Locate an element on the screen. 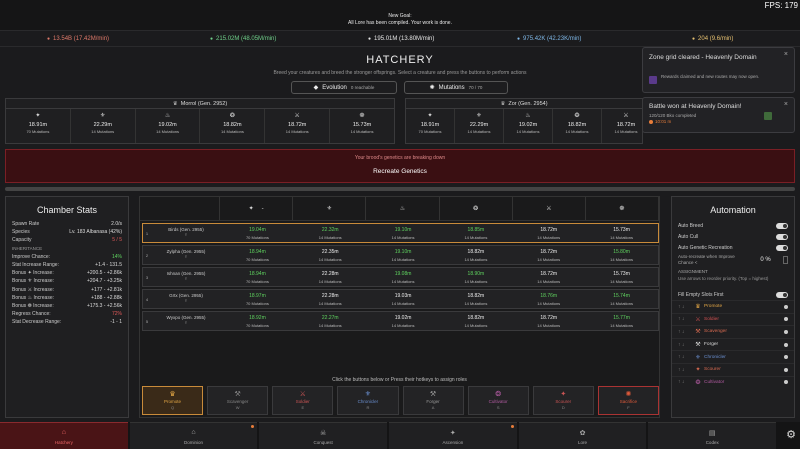 The image size is (800, 449). zone-icon is located at coordinates (653, 80).